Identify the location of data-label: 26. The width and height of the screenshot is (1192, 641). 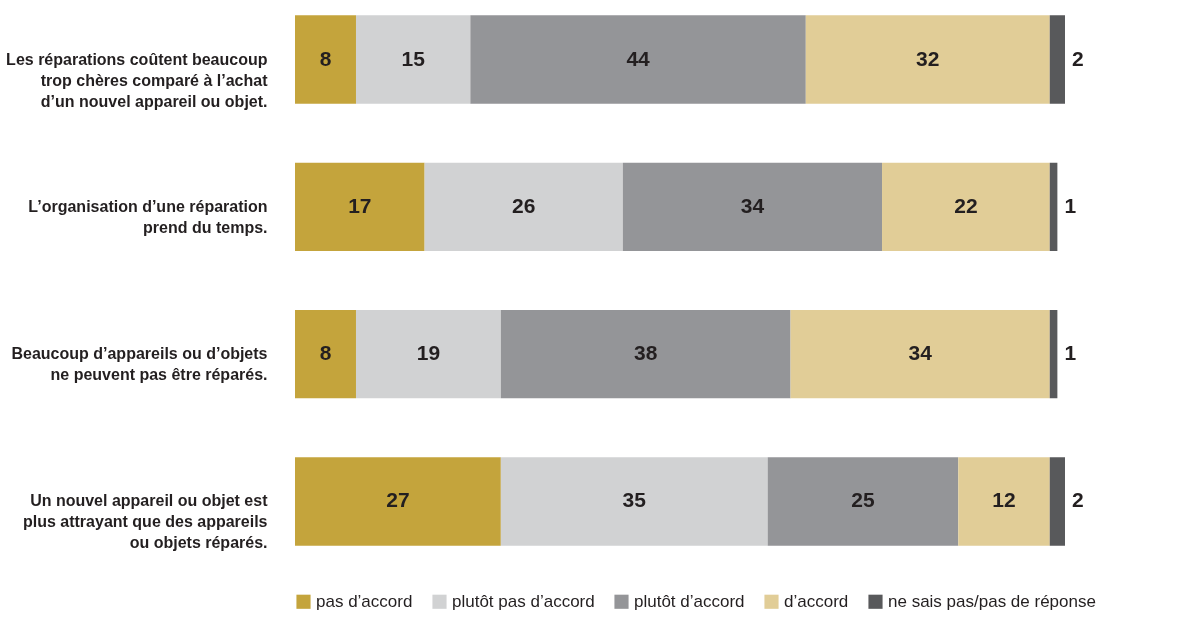
(524, 205).